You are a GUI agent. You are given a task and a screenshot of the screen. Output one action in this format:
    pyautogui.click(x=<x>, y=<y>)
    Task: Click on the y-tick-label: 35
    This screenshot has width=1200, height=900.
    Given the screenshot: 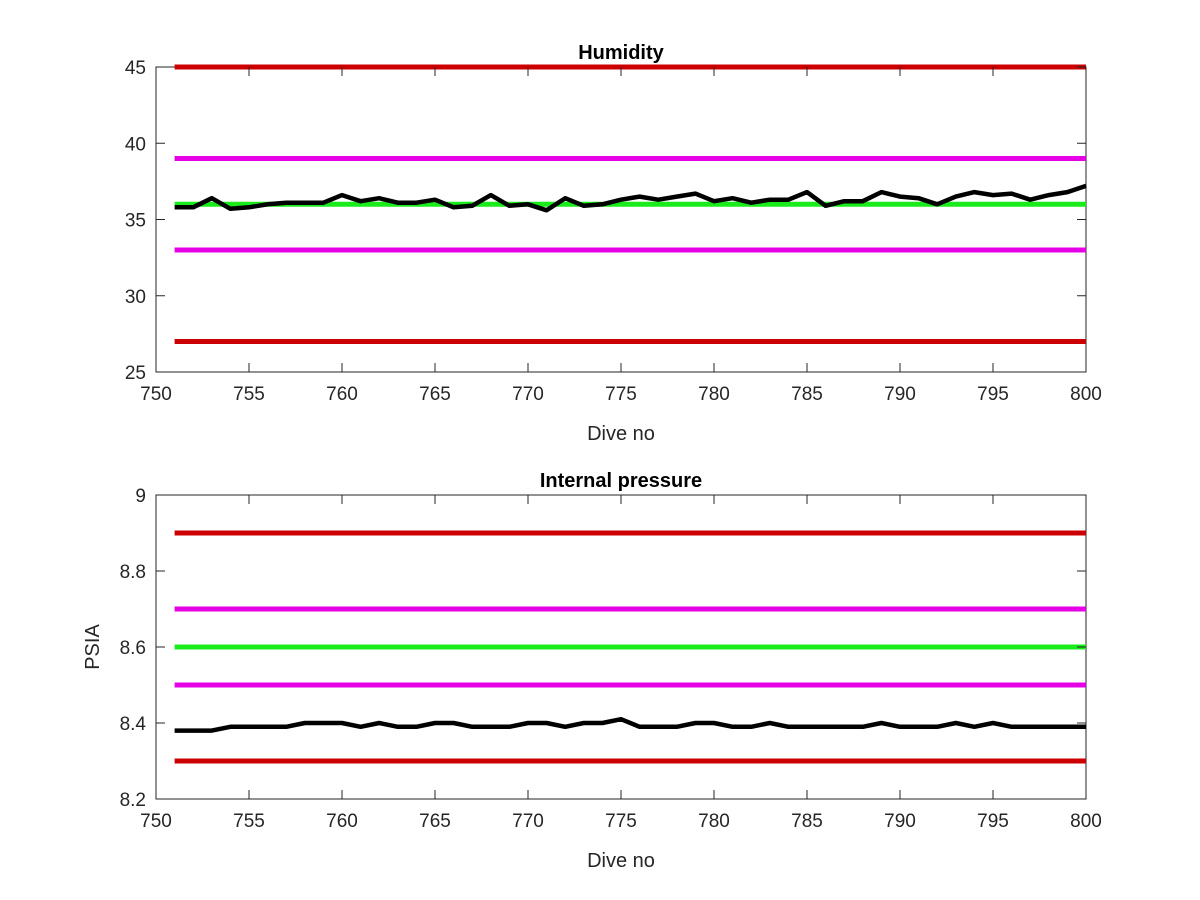 What is the action you would take?
    pyautogui.click(x=135, y=221)
    